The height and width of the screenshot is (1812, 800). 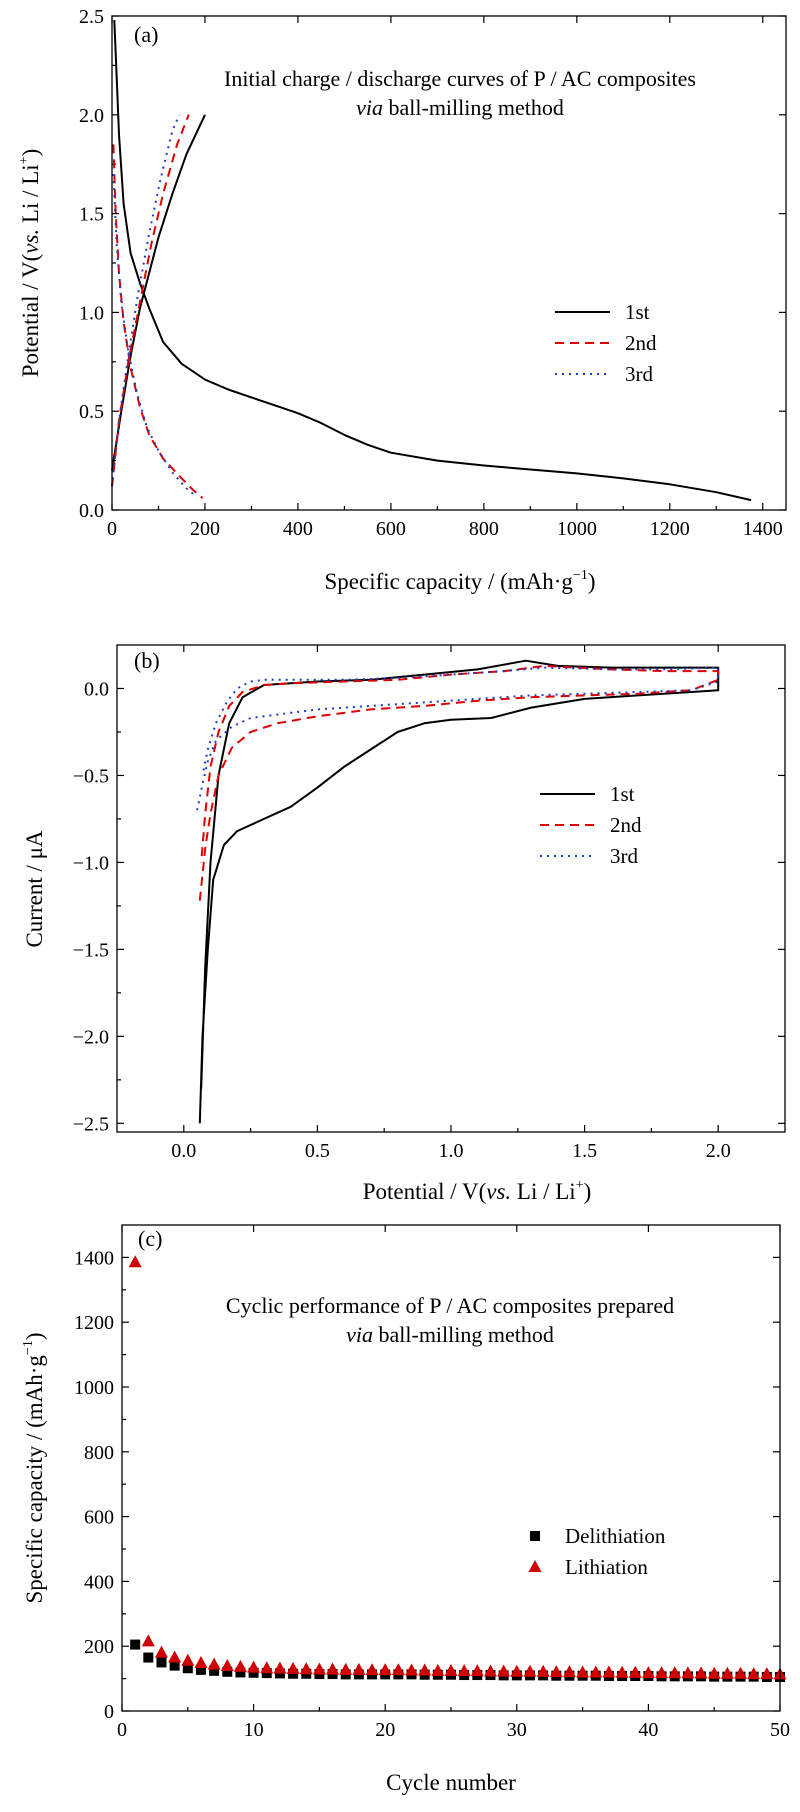 I want to click on y-tick-label: −0.5, so click(x=91, y=776).